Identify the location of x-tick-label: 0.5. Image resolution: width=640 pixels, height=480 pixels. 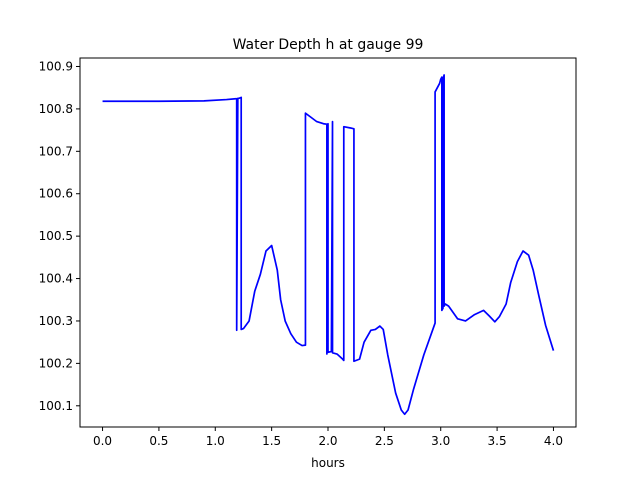
(158, 441).